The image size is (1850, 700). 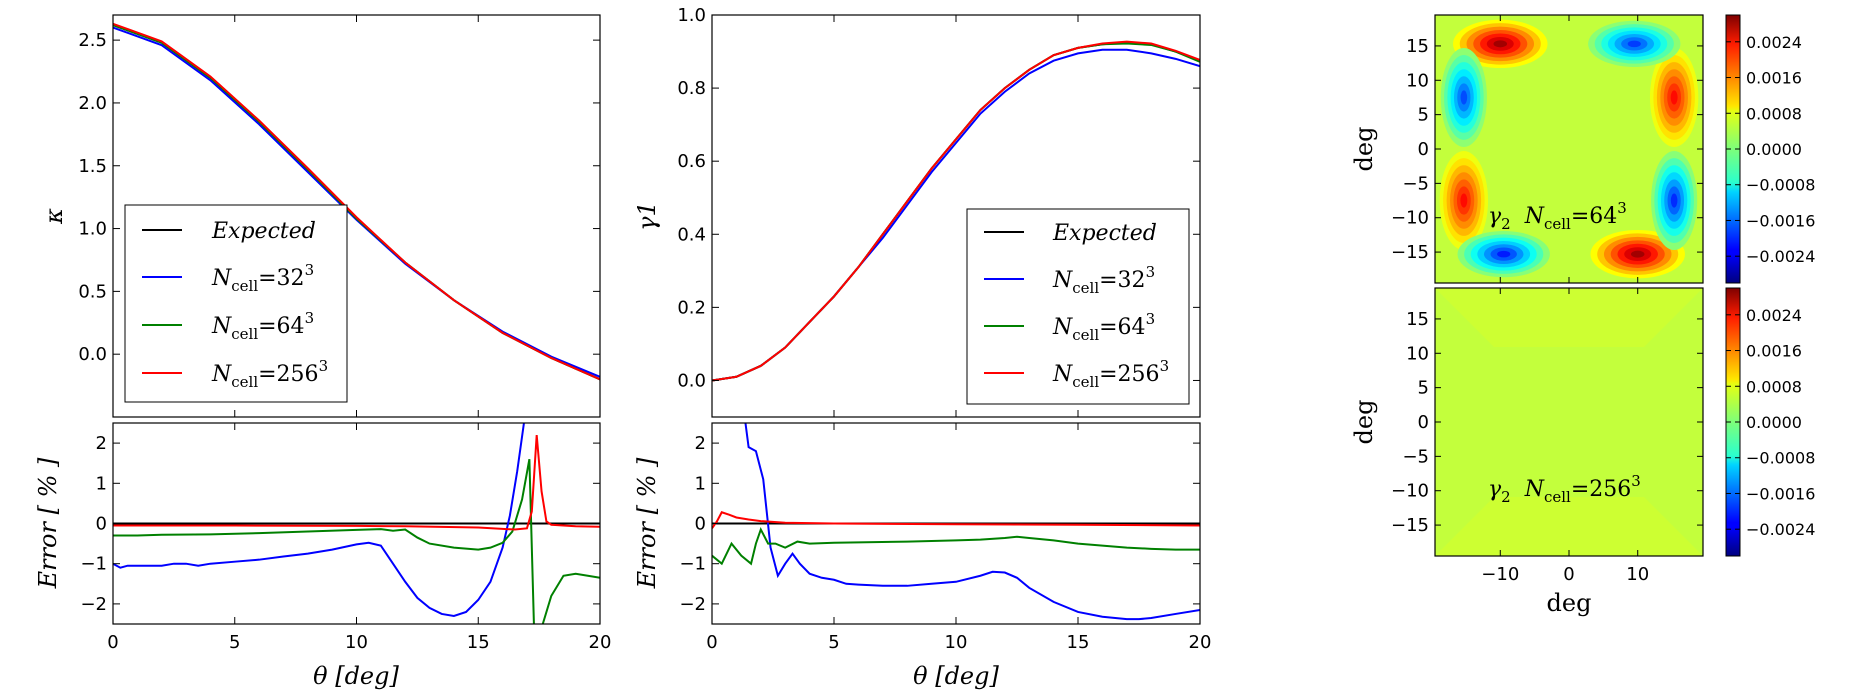 I want to click on gamma2_64-cbtick-label: 0.0016, so click(x=1774, y=78).